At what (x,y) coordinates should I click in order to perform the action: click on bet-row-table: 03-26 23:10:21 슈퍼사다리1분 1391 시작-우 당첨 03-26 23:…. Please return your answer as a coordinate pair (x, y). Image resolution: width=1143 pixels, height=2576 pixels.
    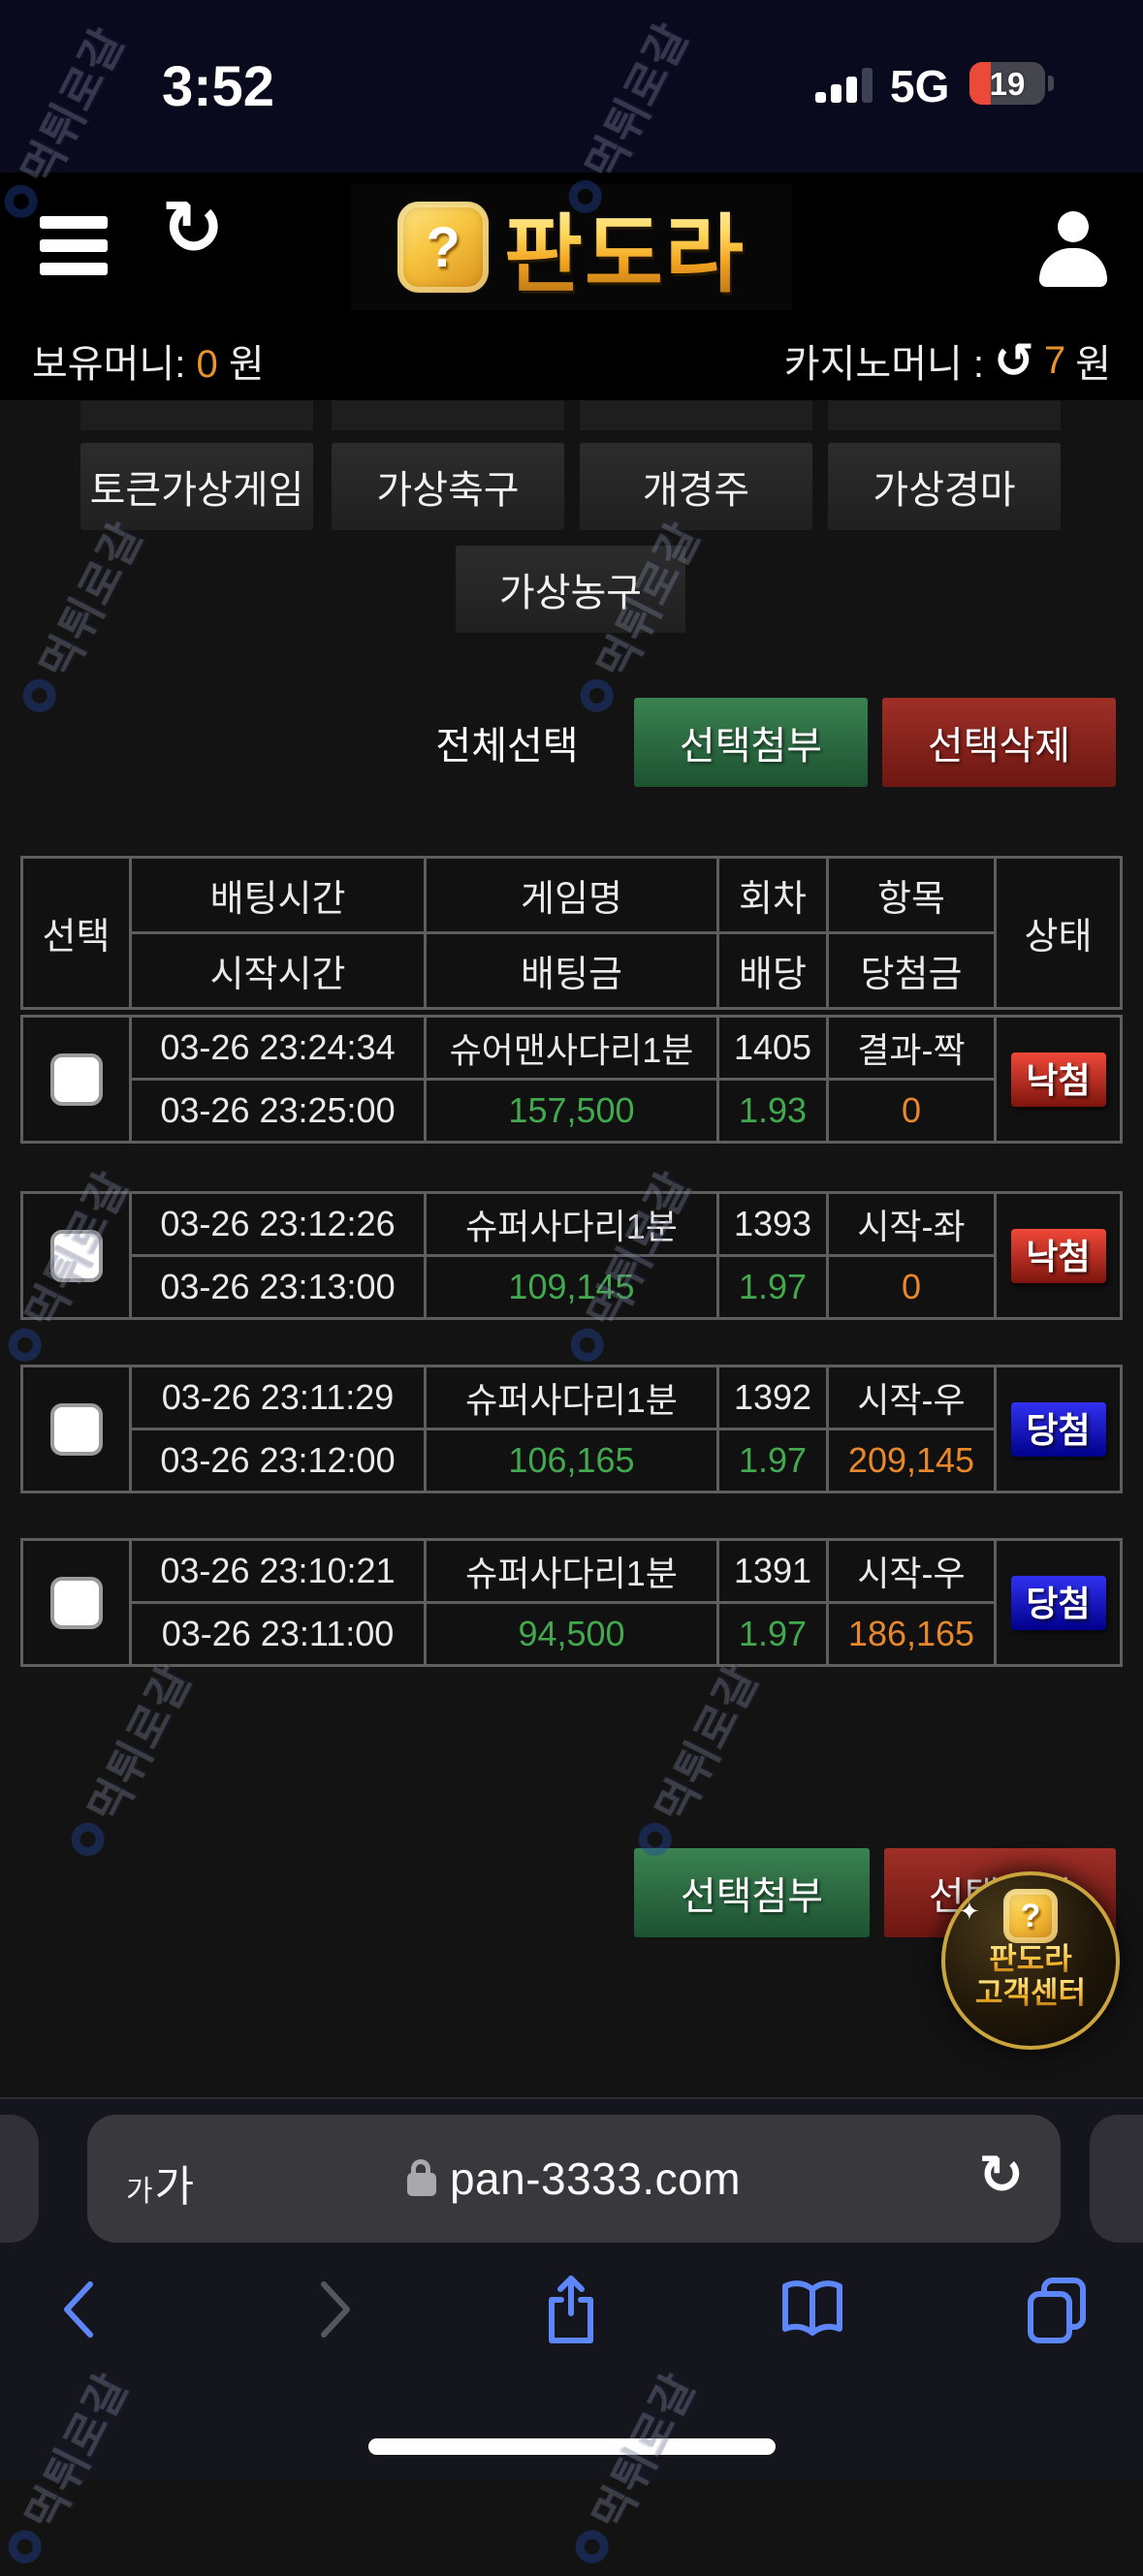
    Looking at the image, I should click on (571, 1602).